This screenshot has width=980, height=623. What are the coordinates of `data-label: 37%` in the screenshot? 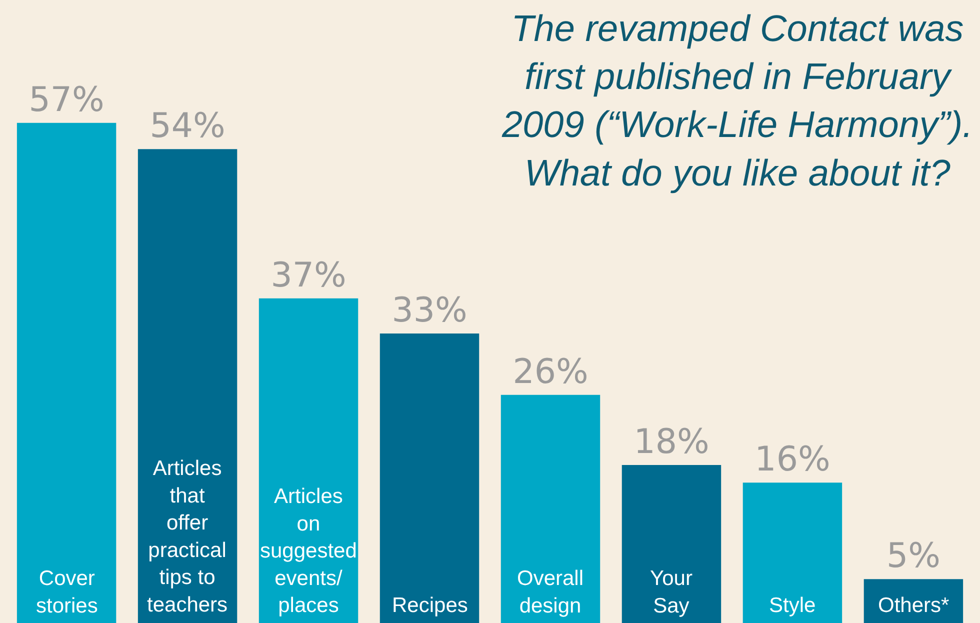 It's located at (308, 275).